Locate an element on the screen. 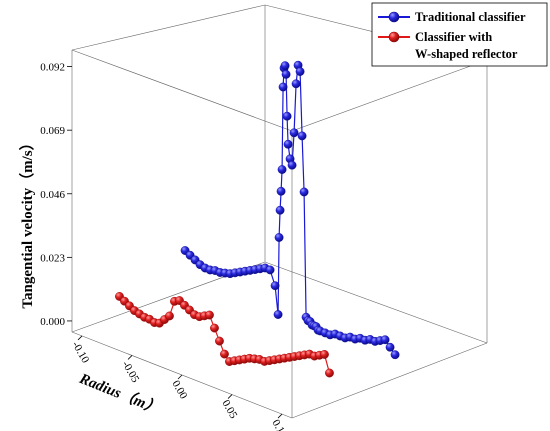 The image size is (550, 431). x-tick-label: -0.10 is located at coordinates (80, 352).